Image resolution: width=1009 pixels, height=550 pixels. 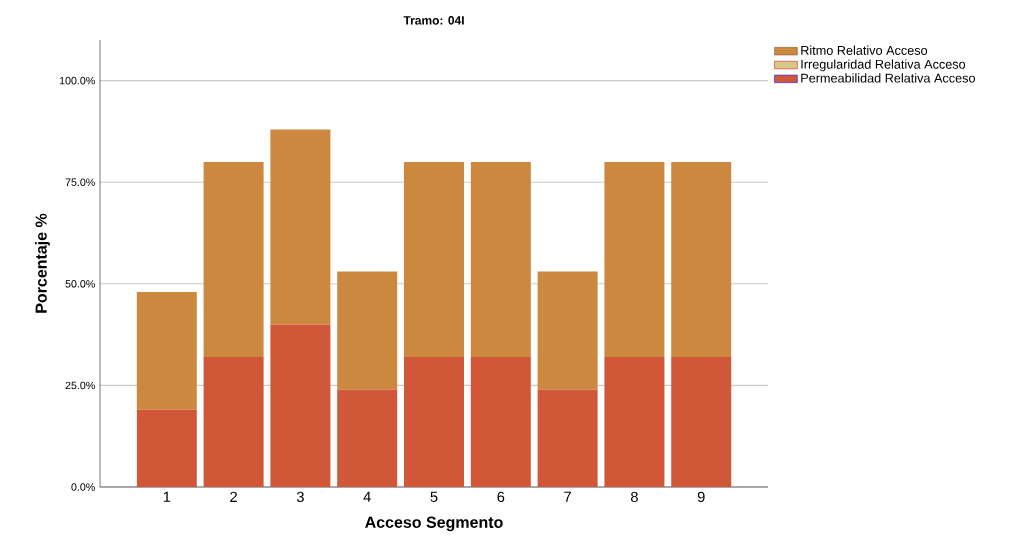 What do you see at coordinates (434, 524) in the screenshot?
I see `x-axis-title: Acceso Segmento` at bounding box center [434, 524].